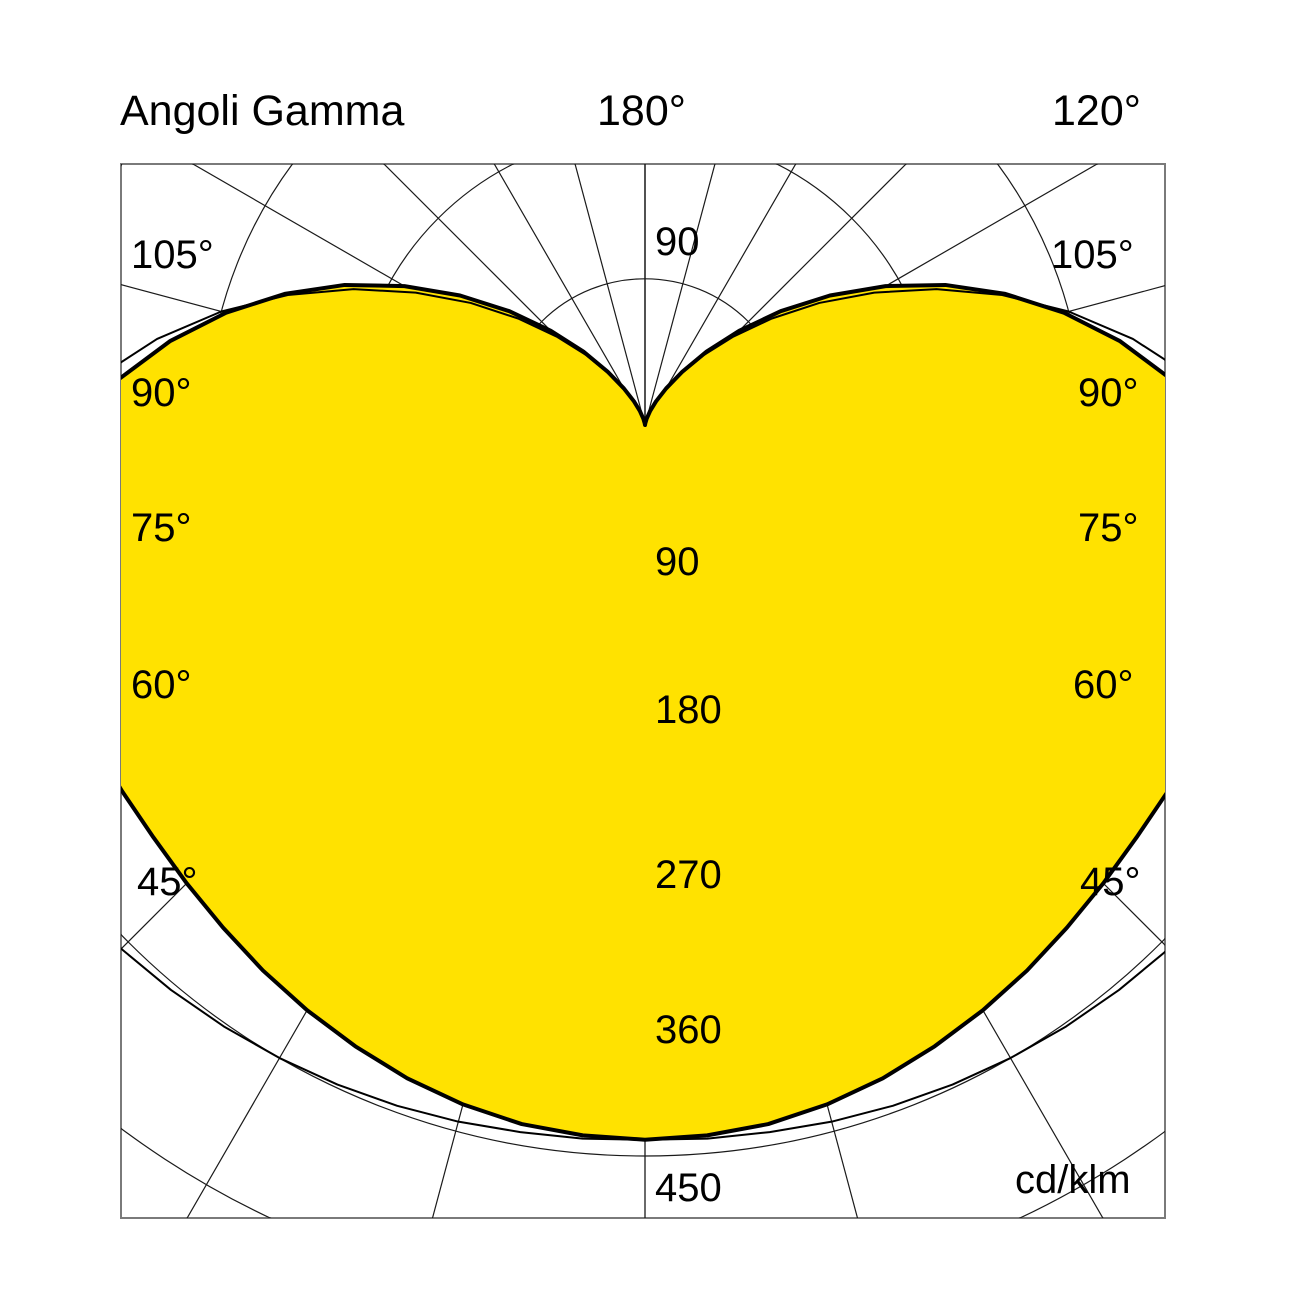 Image resolution: width=1302 pixels, height=1302 pixels. What do you see at coordinates (1108, 528) in the screenshot?
I see `angle-label-right-2: 75°` at bounding box center [1108, 528].